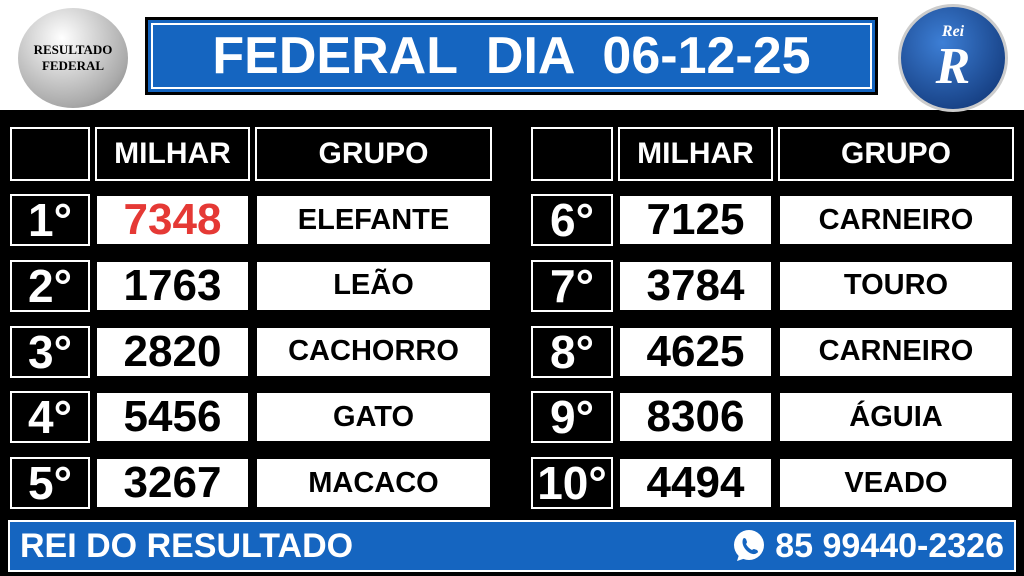  I want to click on right-logo: Rei R, so click(953, 58).